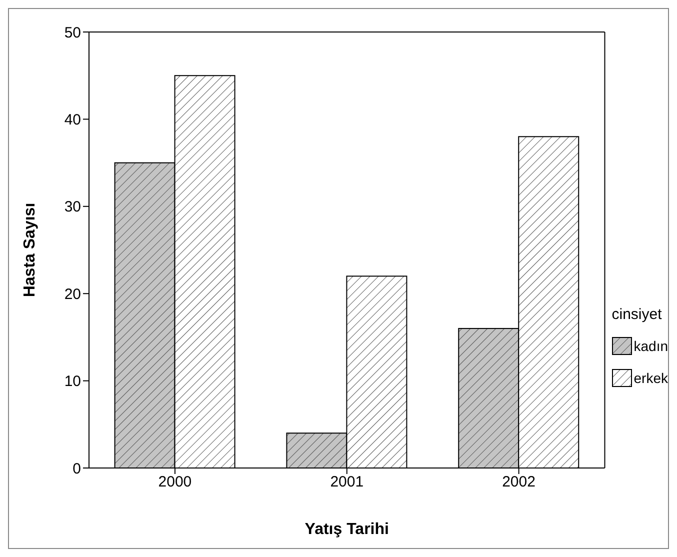  I want to click on x-axis-title: Yatış Tarihi, so click(346, 529).